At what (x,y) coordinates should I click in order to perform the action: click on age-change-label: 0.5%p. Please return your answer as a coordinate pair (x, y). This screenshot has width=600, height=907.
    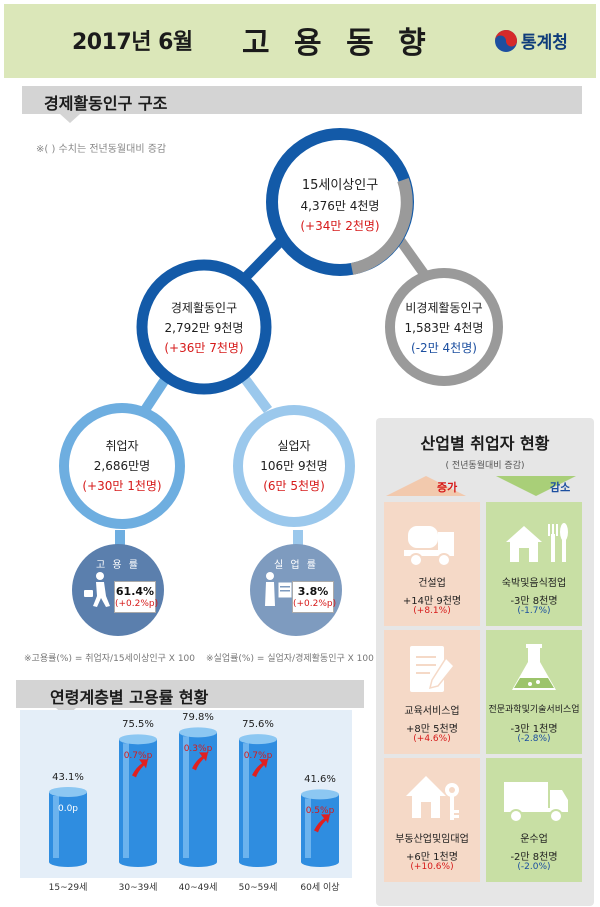
    Looking at the image, I should click on (320, 811).